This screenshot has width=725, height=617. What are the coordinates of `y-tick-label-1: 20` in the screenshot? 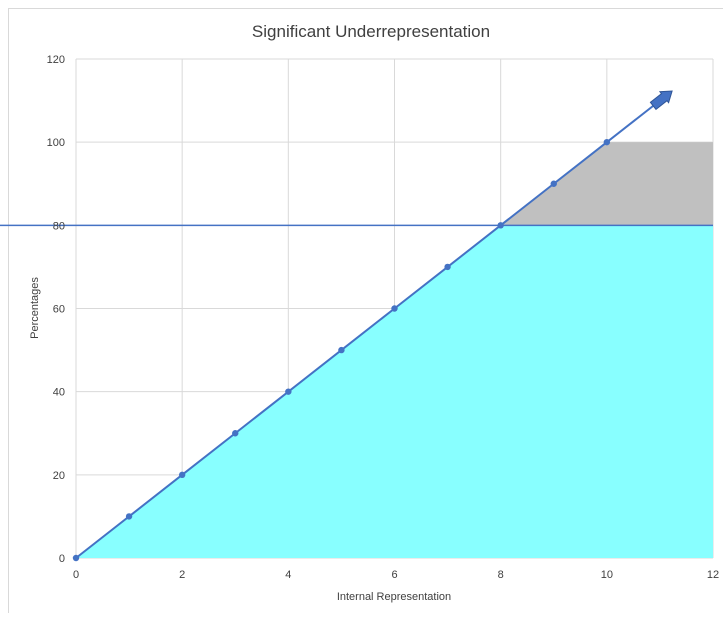 It's located at (59, 476).